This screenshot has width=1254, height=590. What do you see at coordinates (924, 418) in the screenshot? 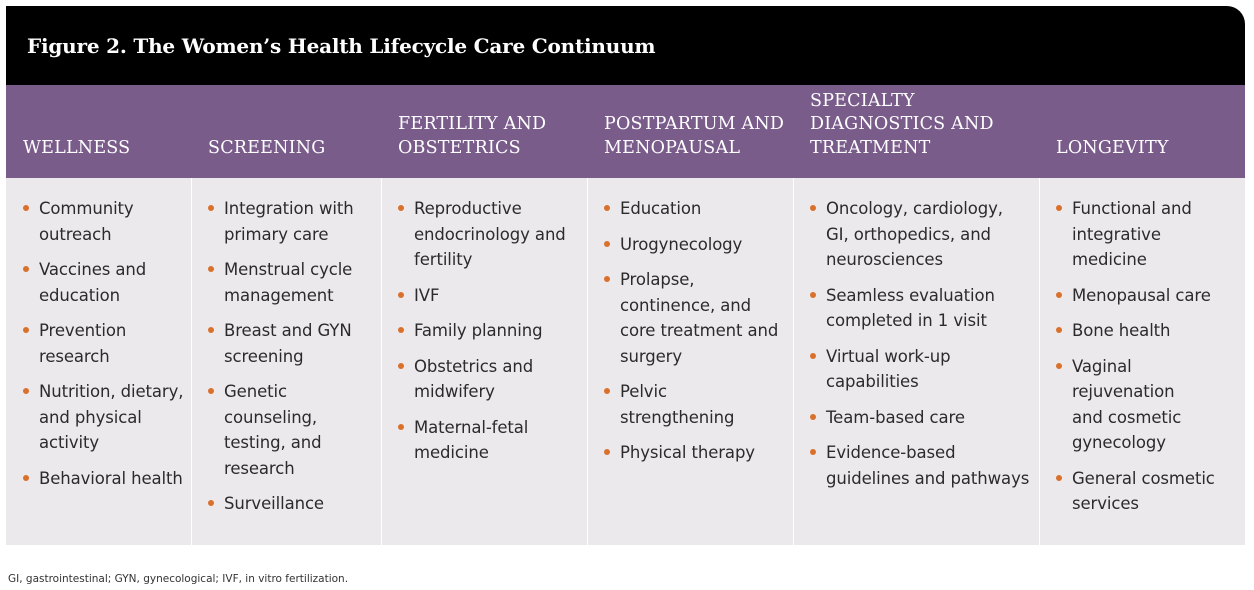
I see `list-item: Team-based care` at bounding box center [924, 418].